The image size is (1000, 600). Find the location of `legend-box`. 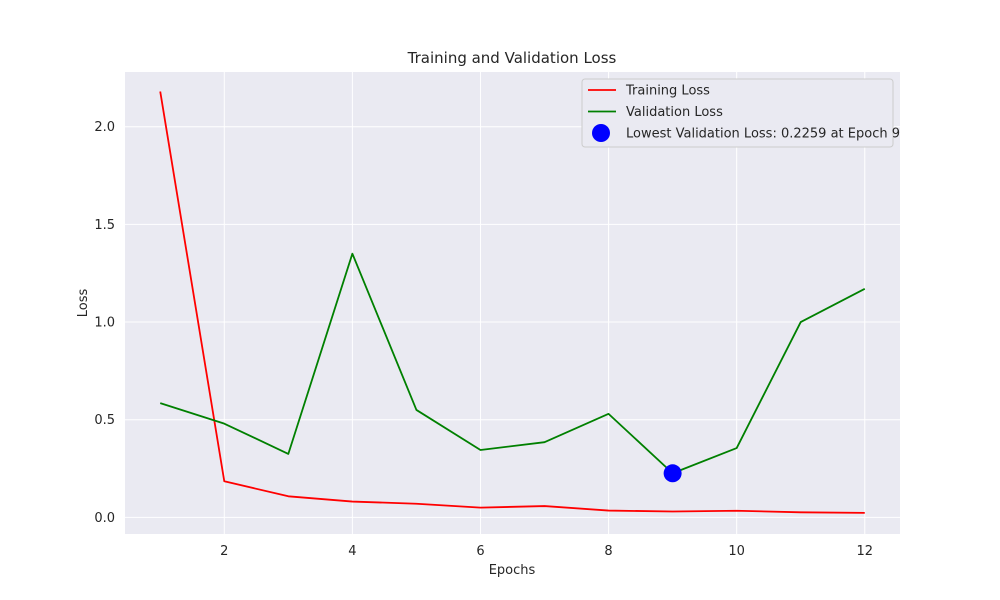

legend-box is located at coordinates (737, 113).